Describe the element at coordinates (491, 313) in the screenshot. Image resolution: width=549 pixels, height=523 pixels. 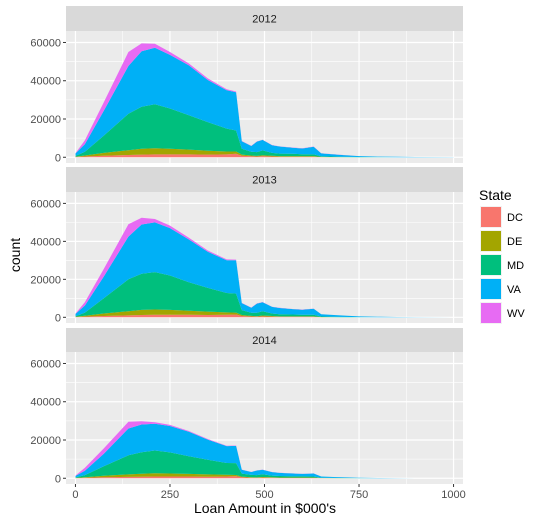
I see `legend-swatch-wv` at that location.